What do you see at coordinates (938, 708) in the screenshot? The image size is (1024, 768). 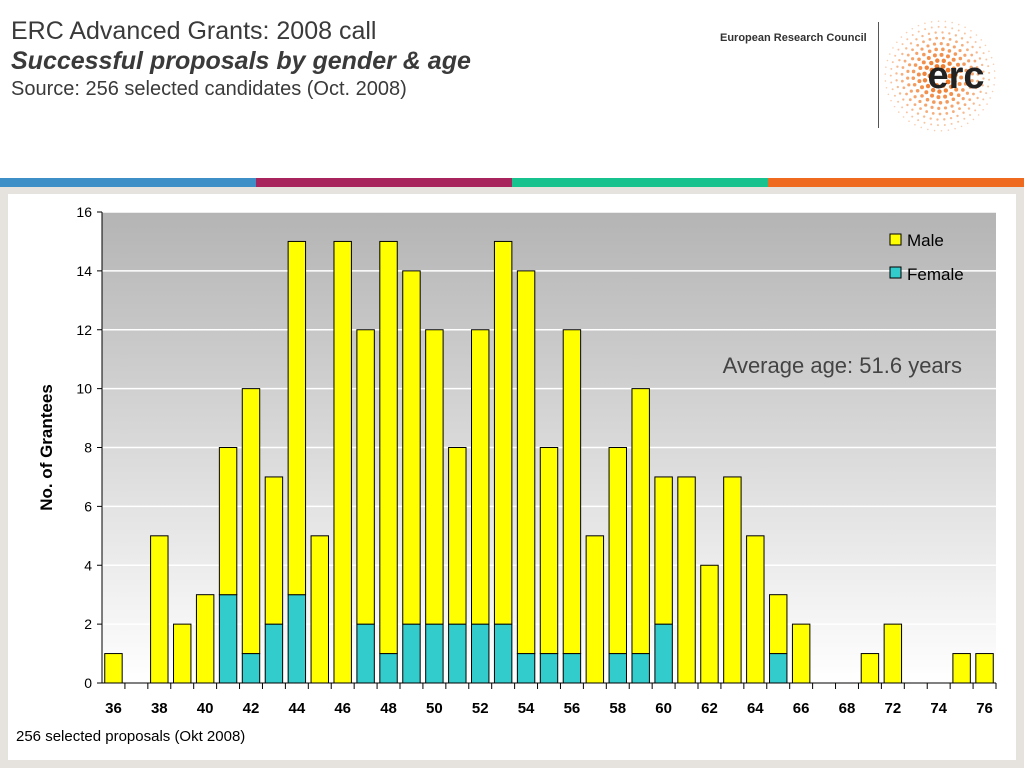 I see `x-tick-label: 74` at bounding box center [938, 708].